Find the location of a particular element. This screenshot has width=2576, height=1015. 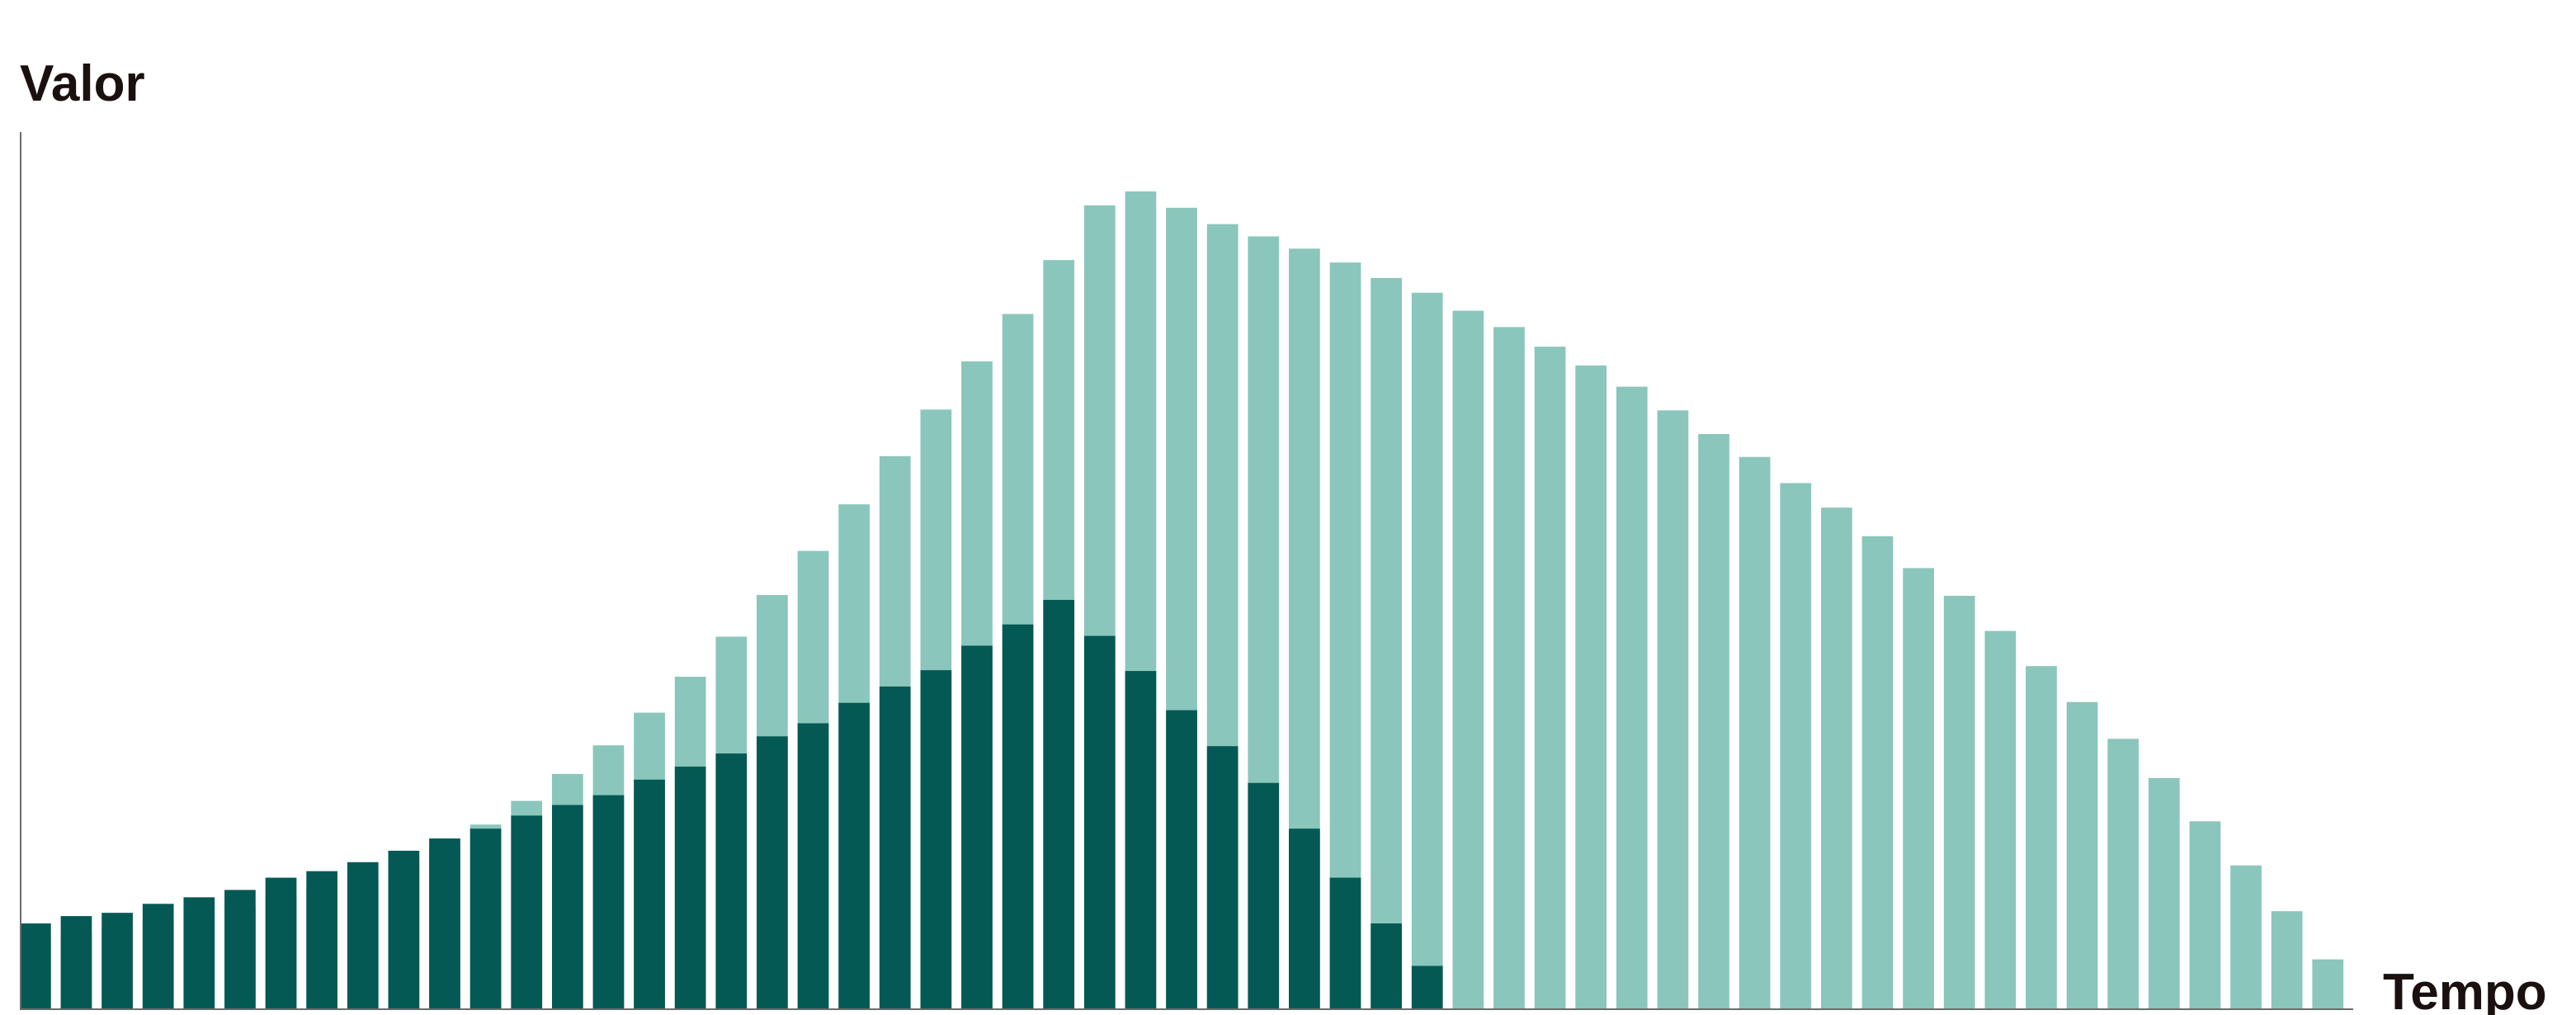

y-axis-title: Valor is located at coordinates (82, 83).